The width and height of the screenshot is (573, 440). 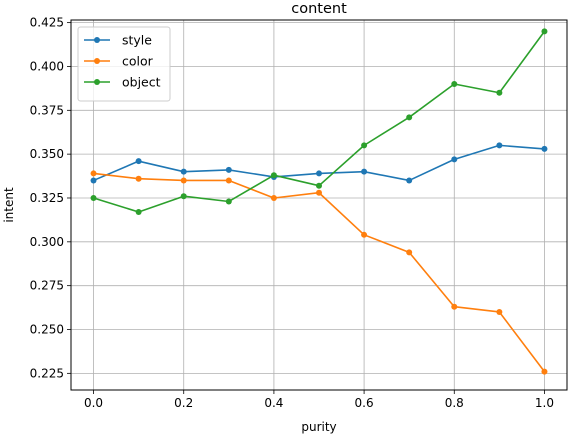 I want to click on legend-item-color: color, so click(x=119, y=61).